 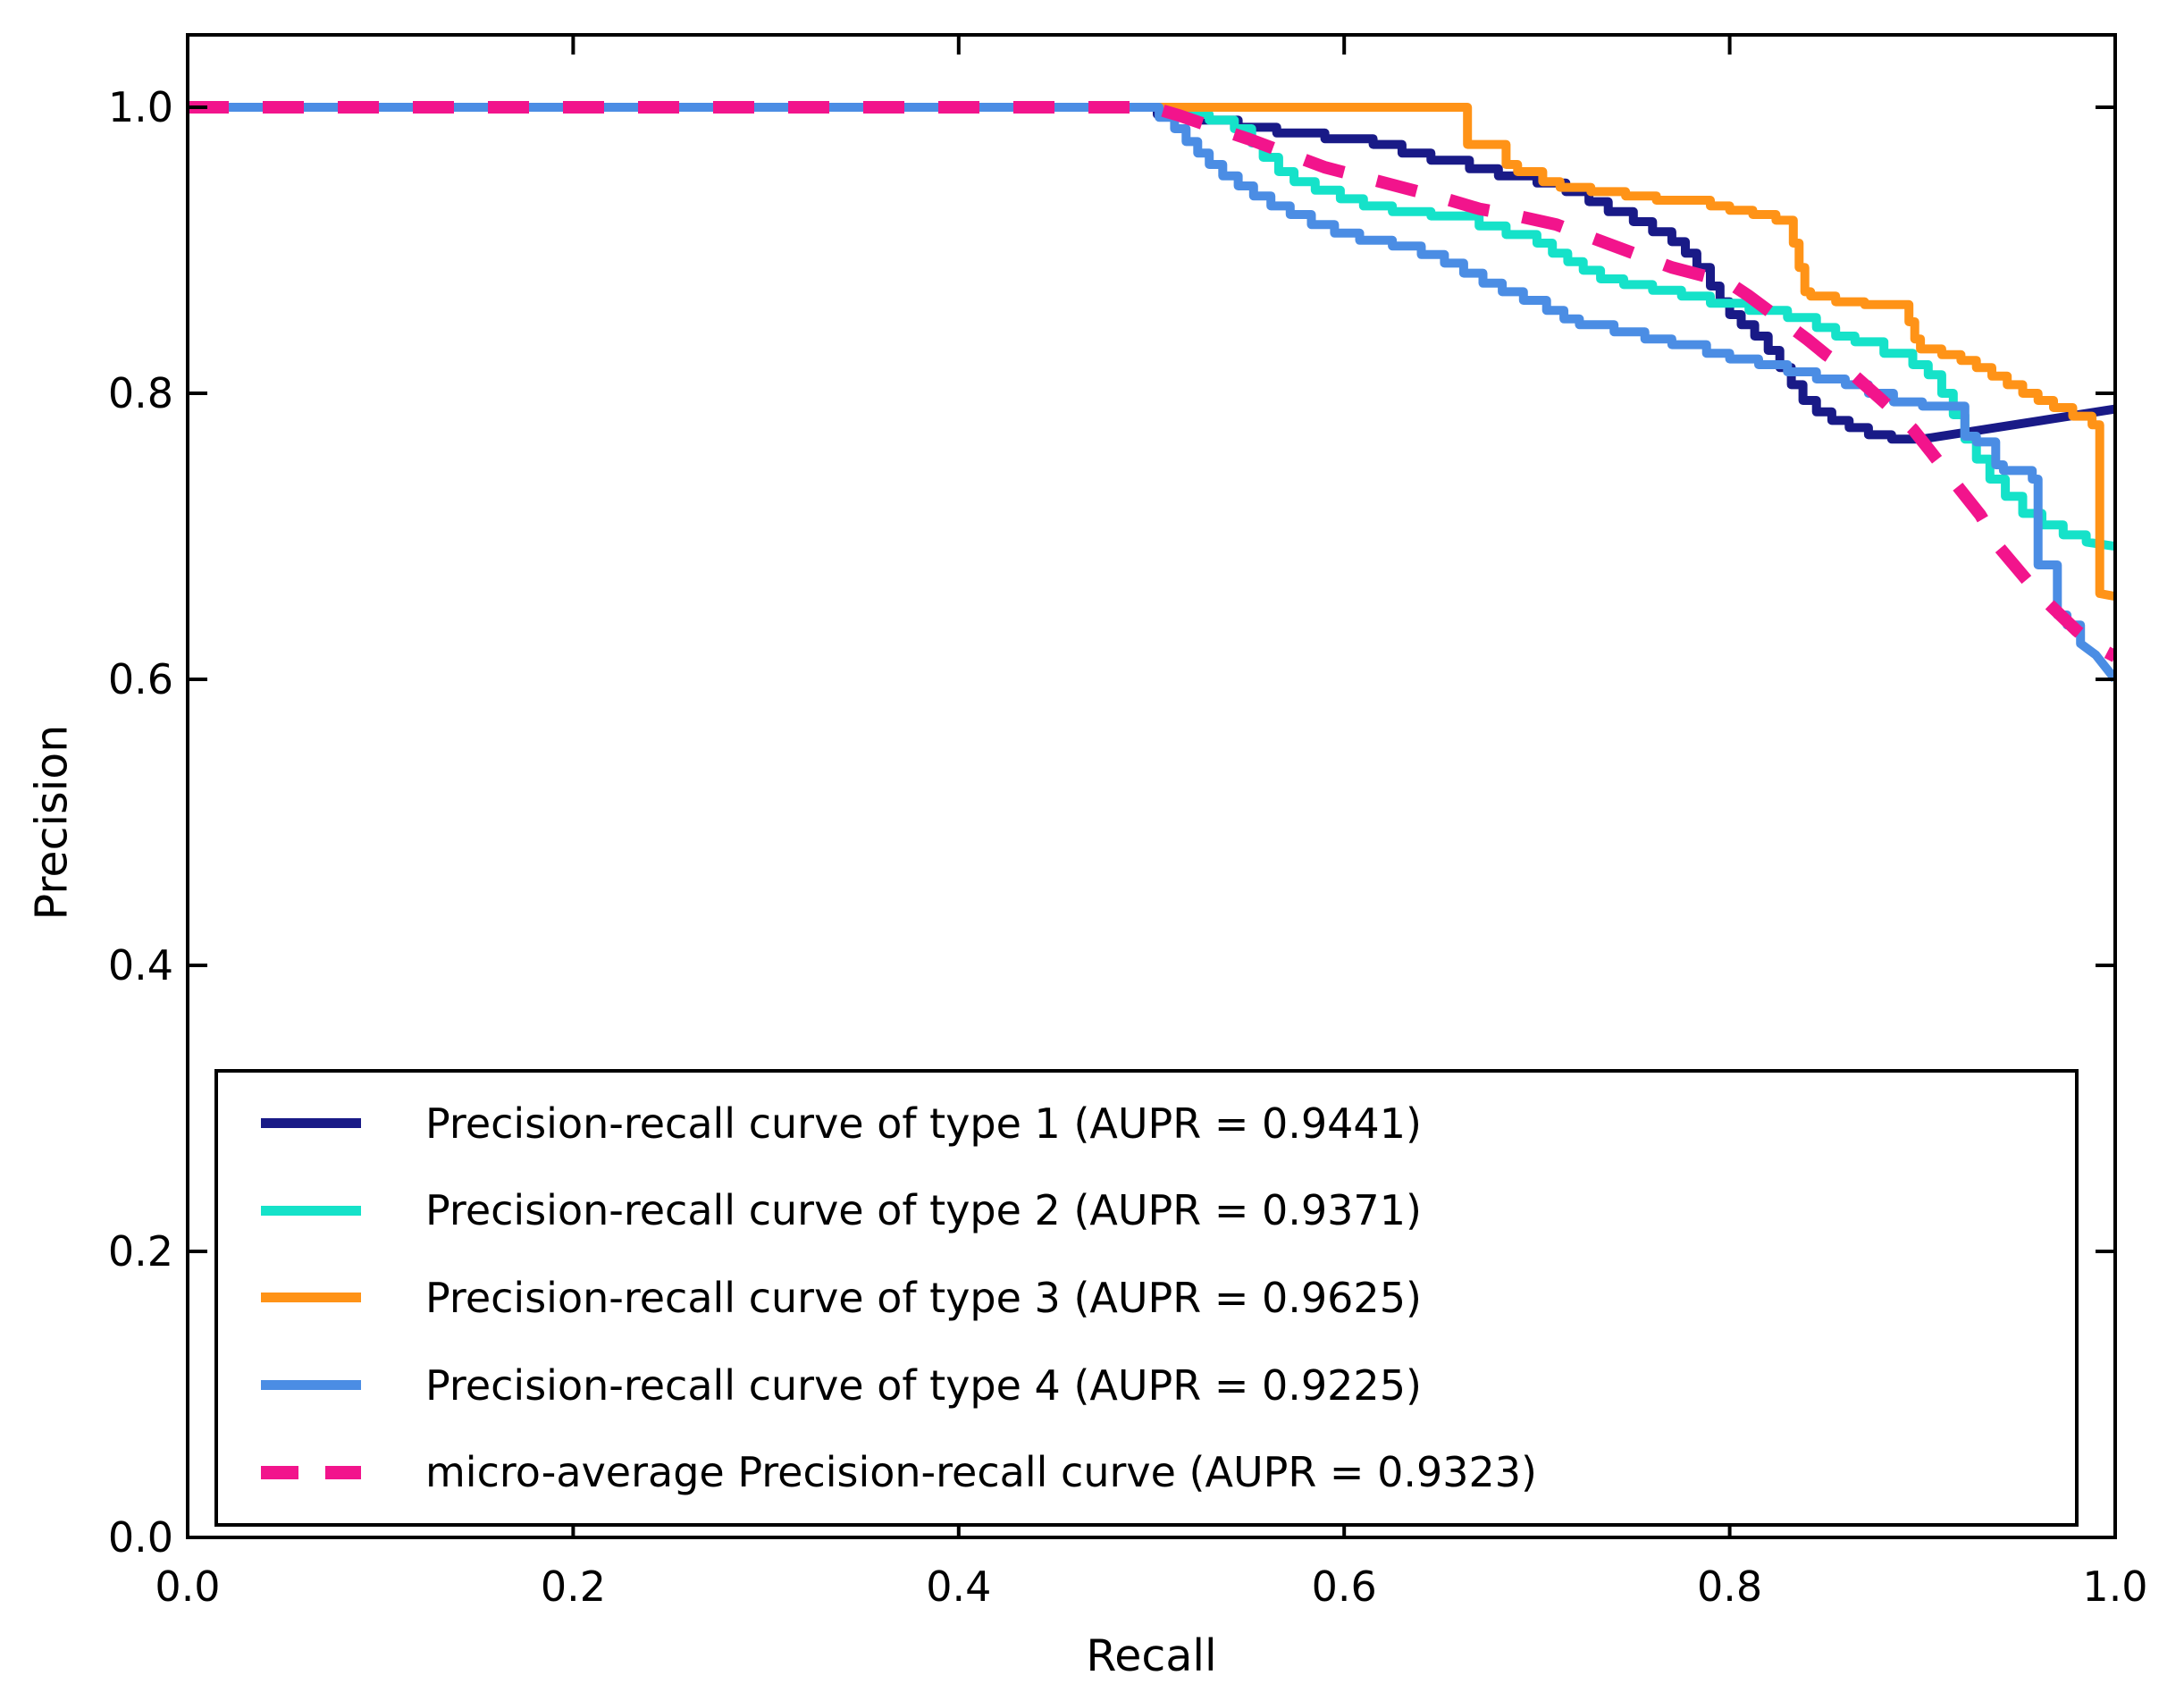 What do you see at coordinates (2115, 1586) in the screenshot?
I see `x-tick-label: 1.0` at bounding box center [2115, 1586].